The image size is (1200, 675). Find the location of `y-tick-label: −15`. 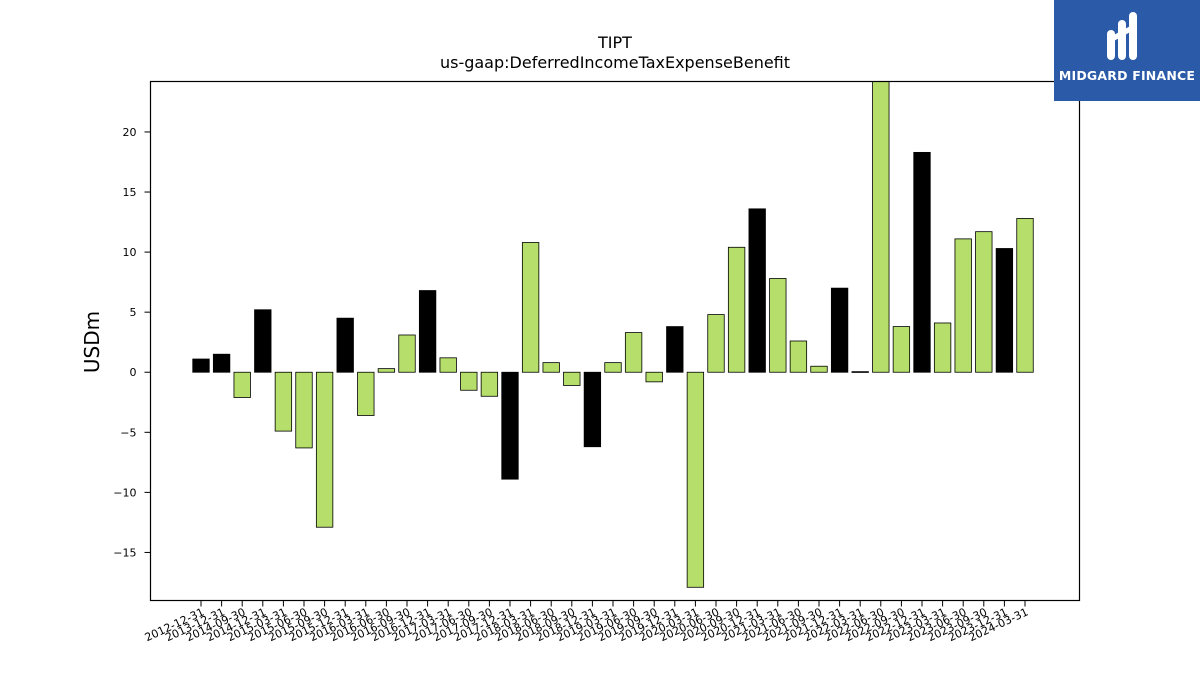

y-tick-label: −15 is located at coordinates (124, 552).